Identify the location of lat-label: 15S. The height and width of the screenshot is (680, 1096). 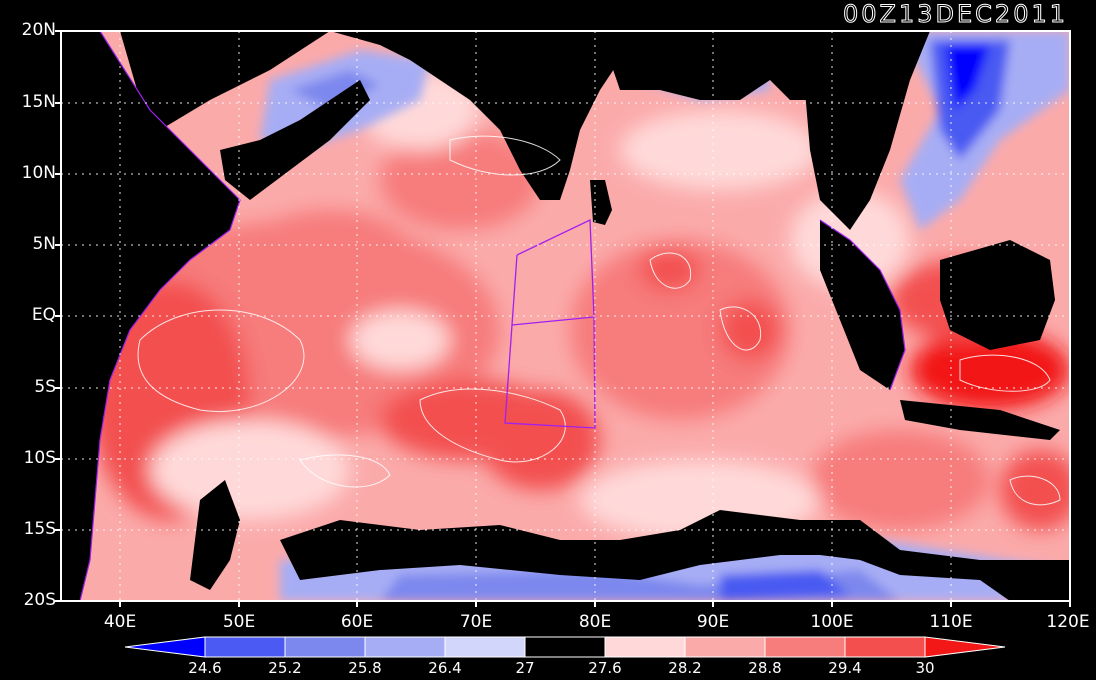
(39, 529).